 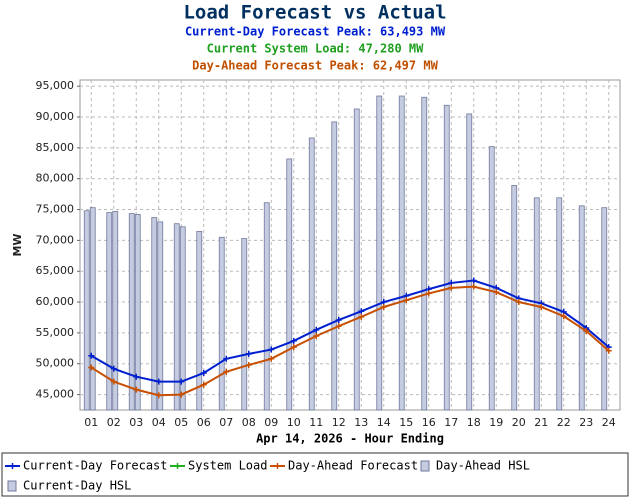 I want to click on y-axis-label: MW, so click(x=17, y=244).